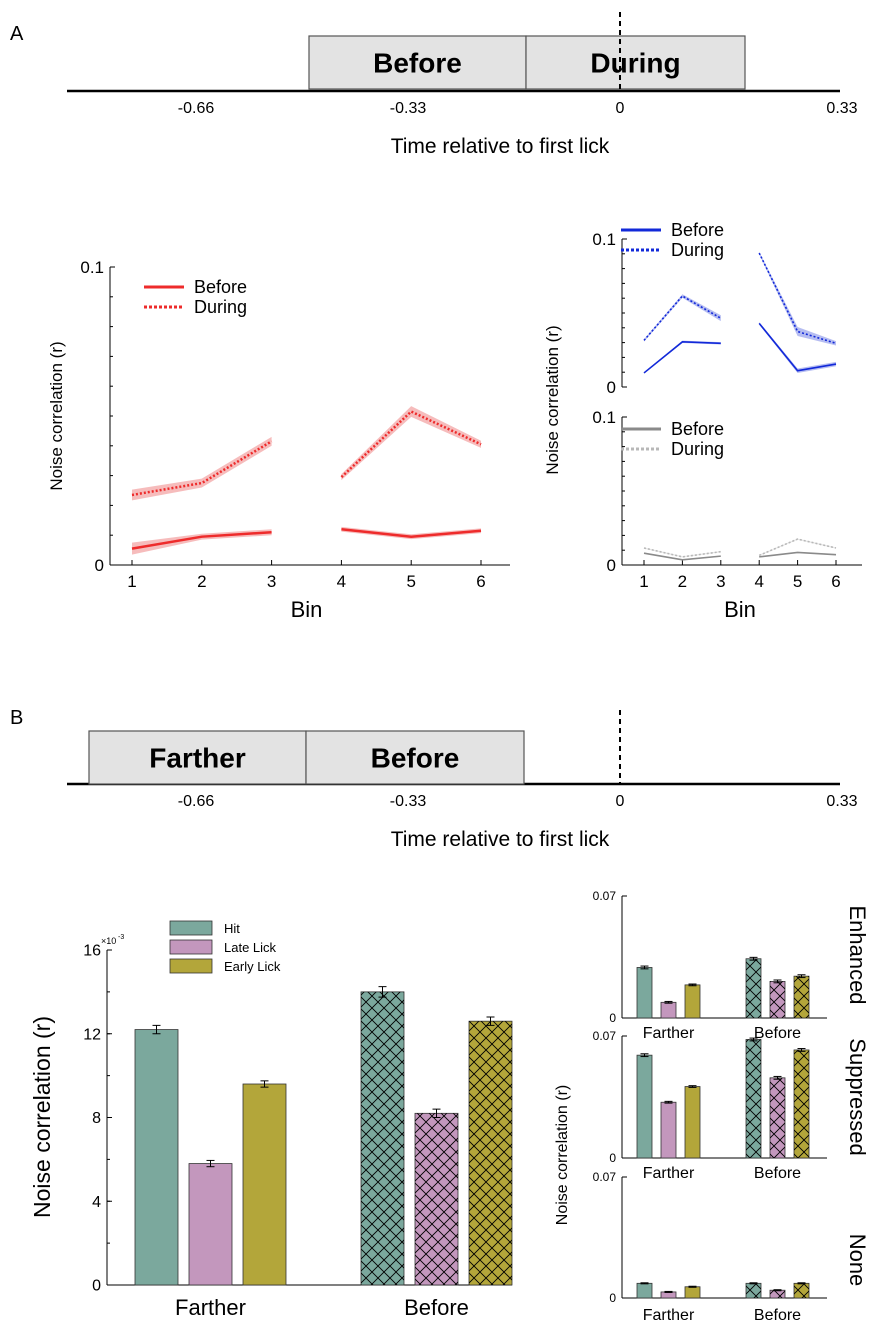  Describe the element at coordinates (857, 1260) in the screenshot. I see `panel-side-label: None` at that location.